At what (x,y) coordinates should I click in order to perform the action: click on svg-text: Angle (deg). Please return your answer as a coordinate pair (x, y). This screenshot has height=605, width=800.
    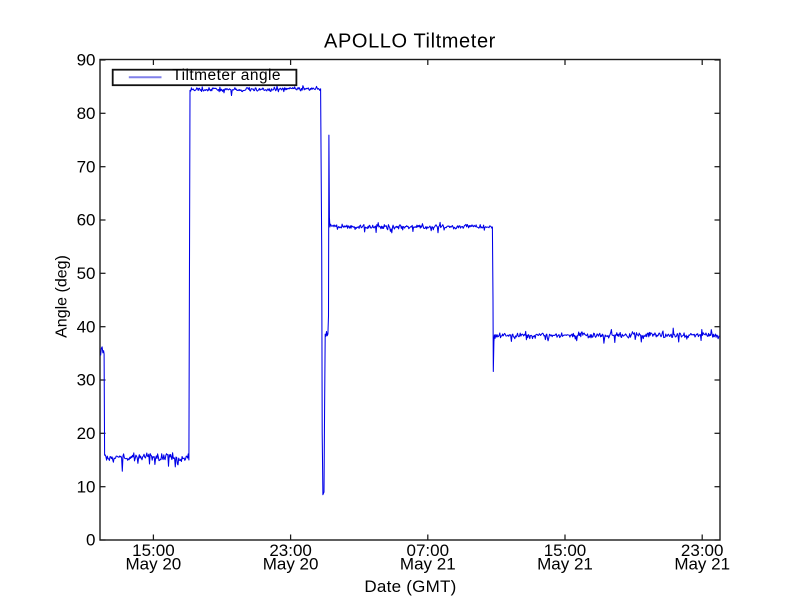
    Looking at the image, I should click on (62, 296).